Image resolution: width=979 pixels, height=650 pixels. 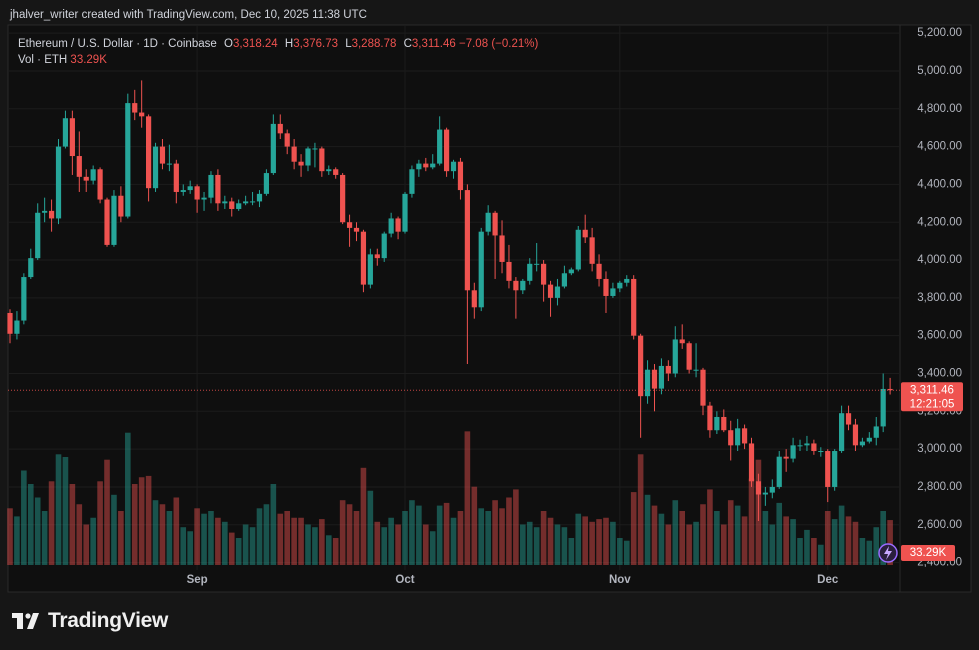 I want to click on legend-value: 3,376.73, so click(x=315, y=44).